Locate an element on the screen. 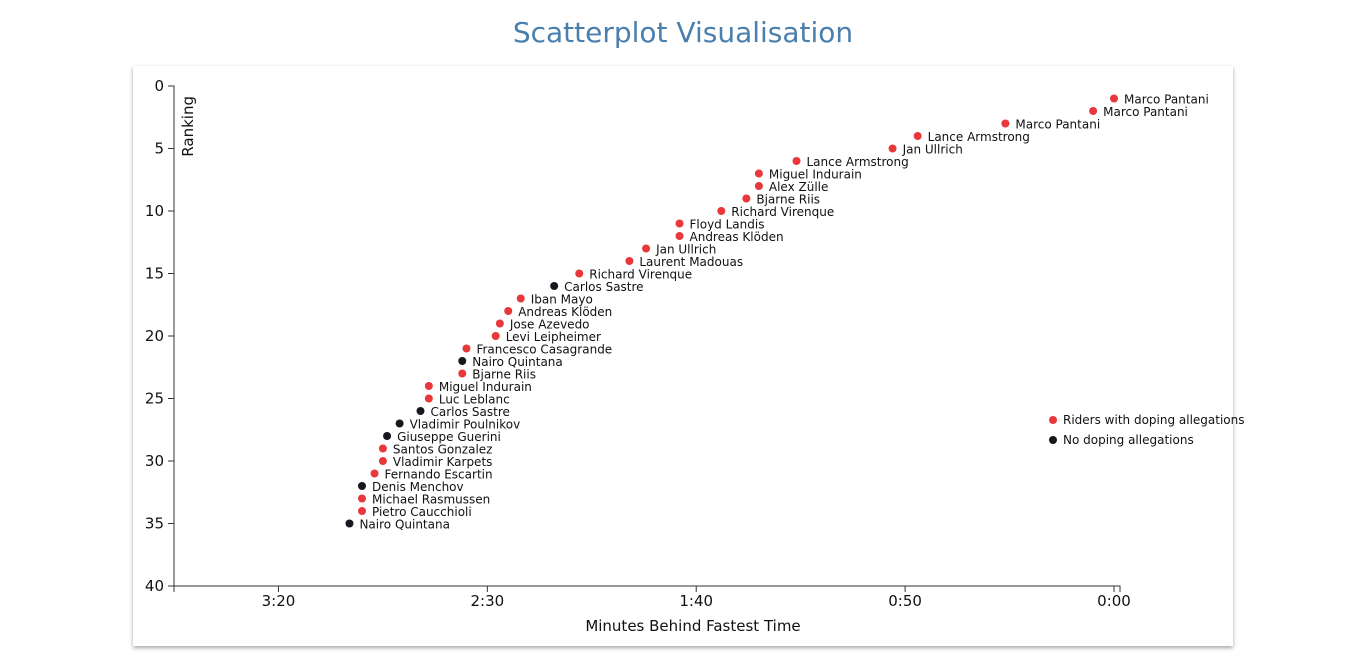 Image resolution: width=1351 pixels, height=663 pixels. legend-clean-swatch is located at coordinates (1053, 440).